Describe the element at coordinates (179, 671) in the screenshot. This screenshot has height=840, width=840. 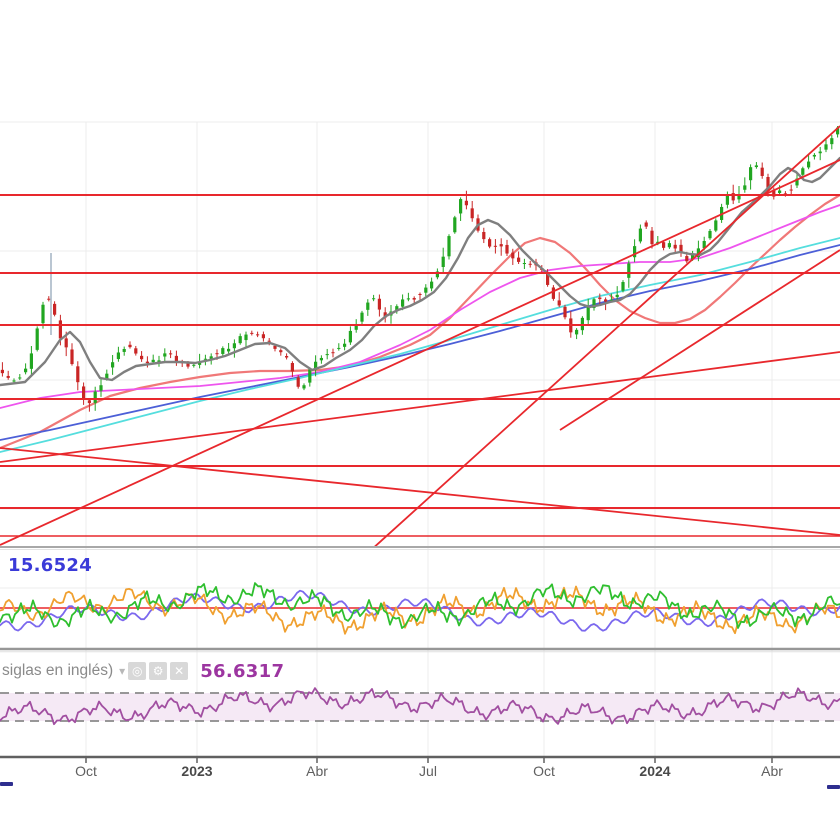
I see `close-icon: ✕` at that location.